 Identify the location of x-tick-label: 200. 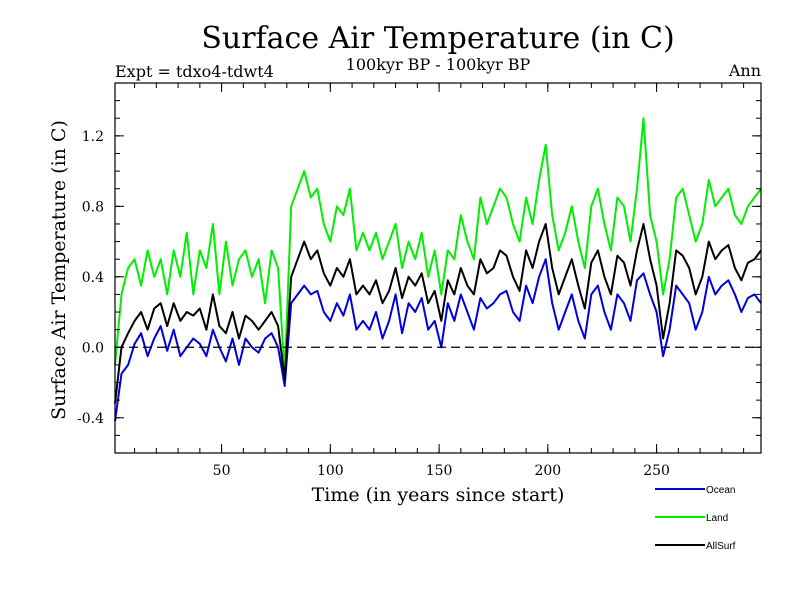
(547, 471).